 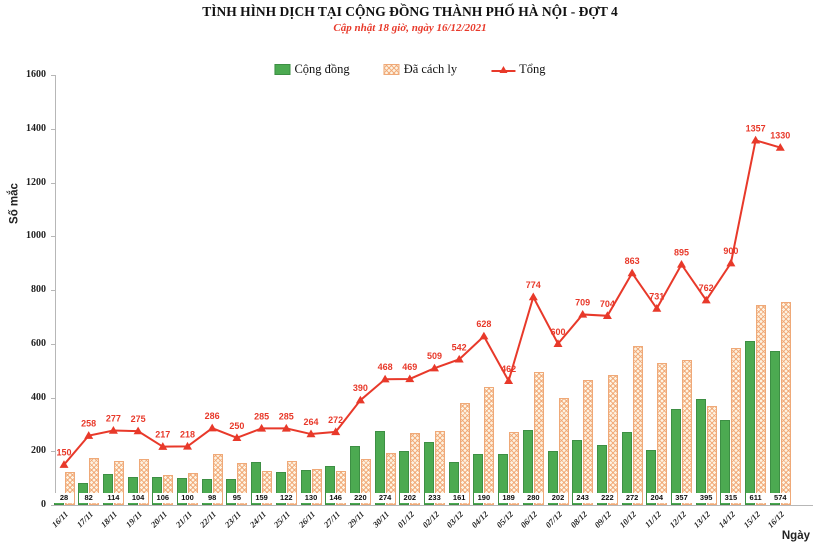 What do you see at coordinates (38, 343) in the screenshot?
I see `y-tick-label: 600` at bounding box center [38, 343].